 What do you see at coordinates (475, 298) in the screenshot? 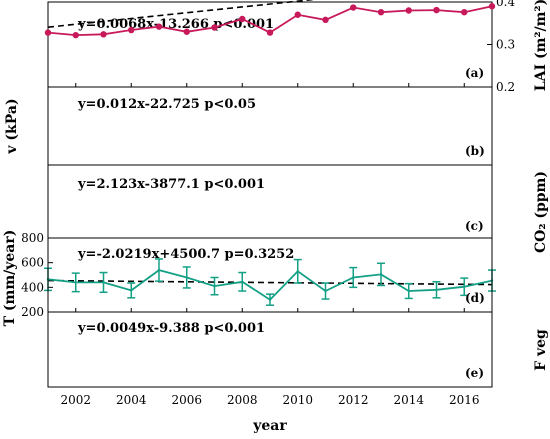
I see `panel-label: (d)` at bounding box center [475, 298].